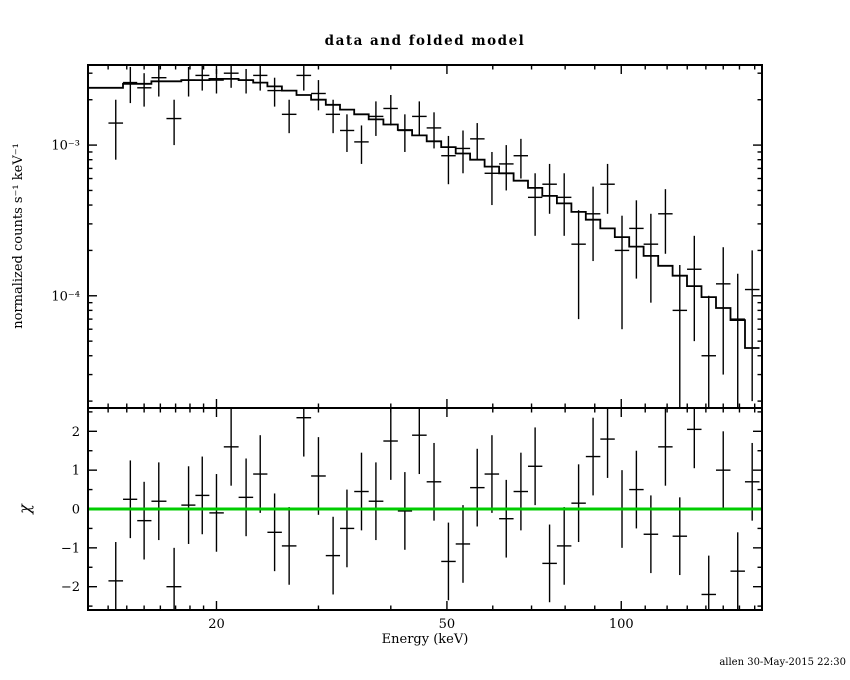 This screenshot has height=680, width=850. I want to click on y-tick-label: 1, so click(76, 471).